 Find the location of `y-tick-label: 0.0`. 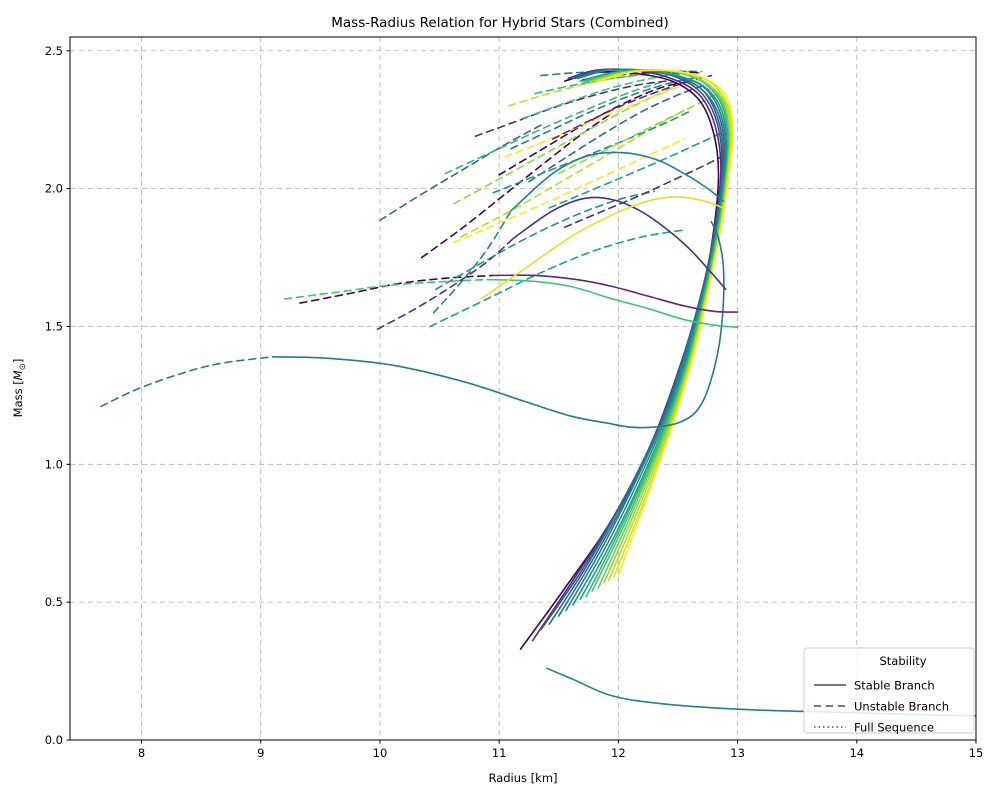

y-tick-label: 0.0 is located at coordinates (54, 740).